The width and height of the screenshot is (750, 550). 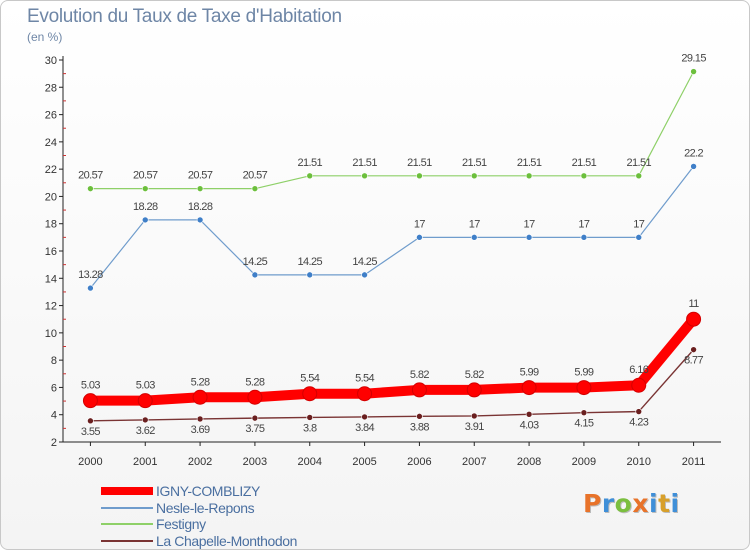 I want to click on data-label: 3.8, so click(x=310, y=428).